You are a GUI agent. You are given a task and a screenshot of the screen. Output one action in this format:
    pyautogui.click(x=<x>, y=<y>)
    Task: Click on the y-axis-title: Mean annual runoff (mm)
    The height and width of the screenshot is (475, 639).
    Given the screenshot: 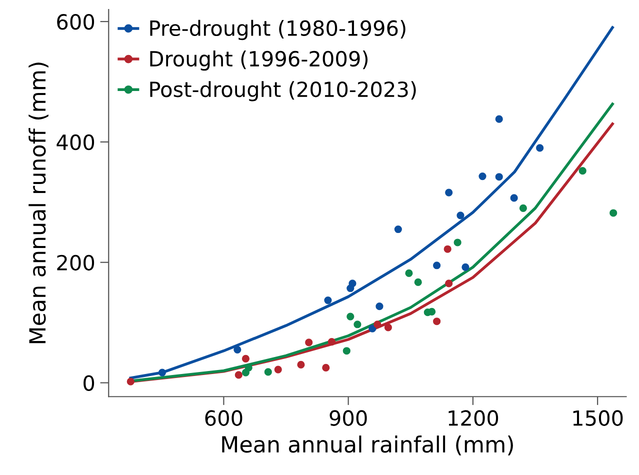 What is the action you would take?
    pyautogui.click(x=38, y=203)
    